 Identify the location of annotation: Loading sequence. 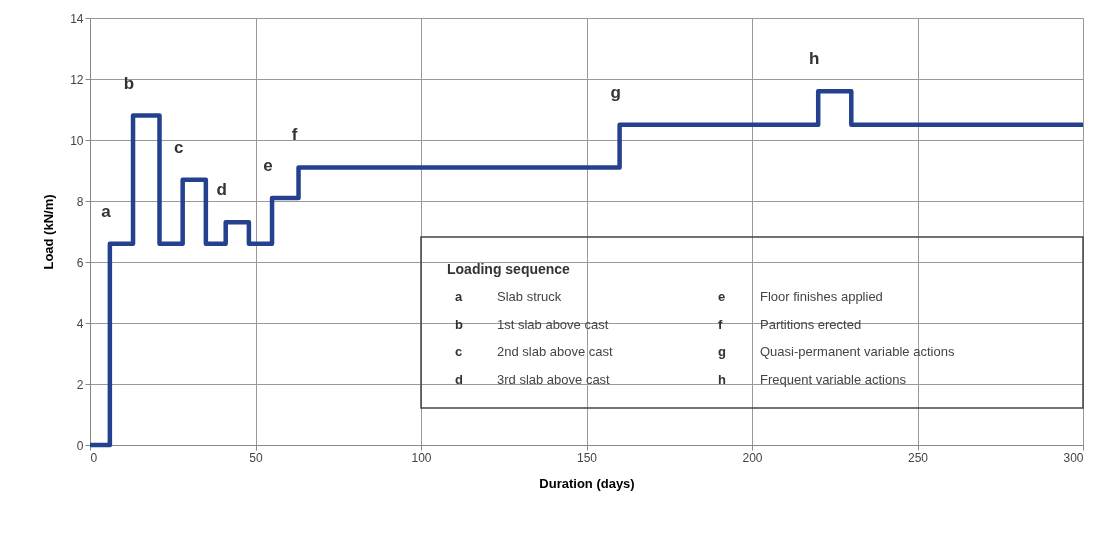
(509, 269).